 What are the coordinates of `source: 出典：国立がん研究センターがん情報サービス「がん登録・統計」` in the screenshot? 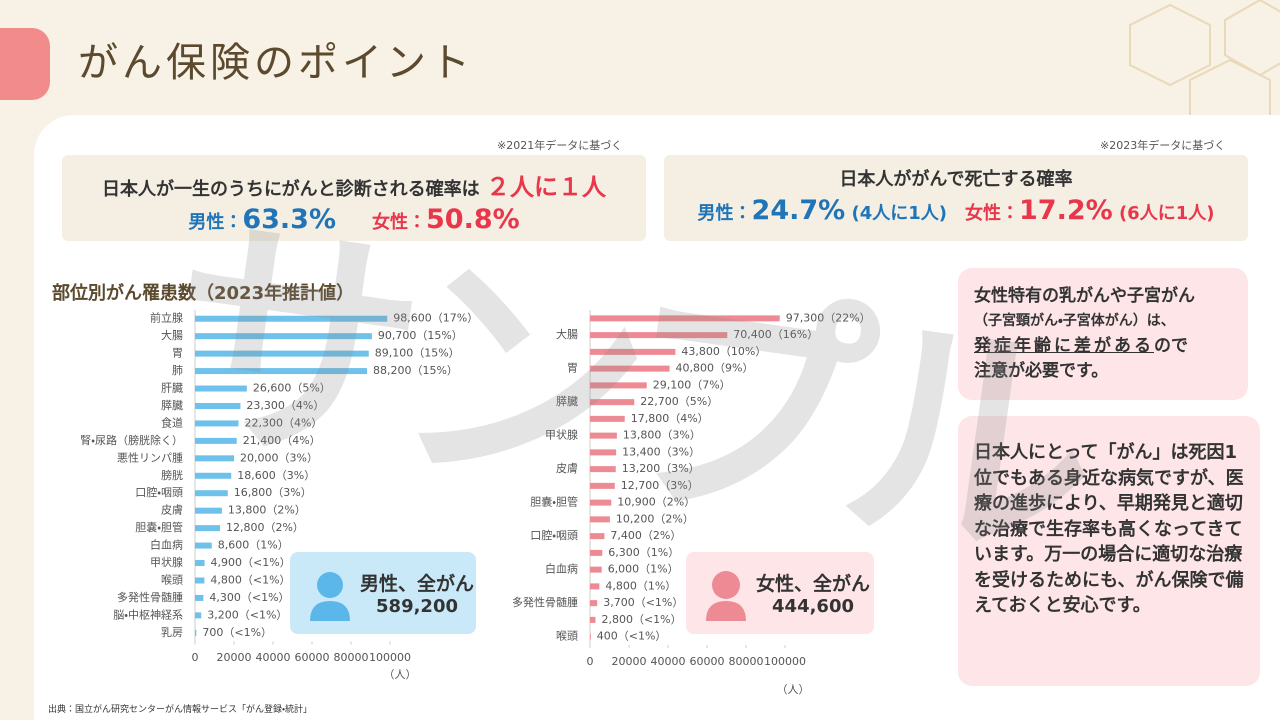 It's located at (180, 710).